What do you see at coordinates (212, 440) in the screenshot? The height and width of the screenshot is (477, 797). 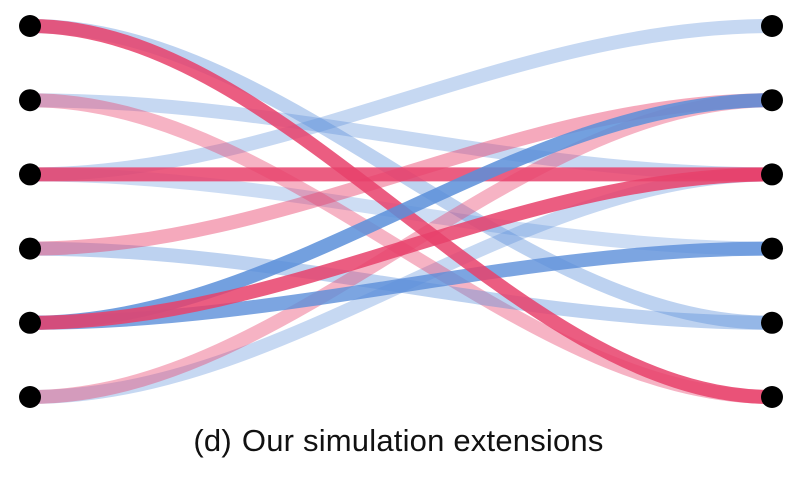 I see `caption-label: (d)` at bounding box center [212, 440].